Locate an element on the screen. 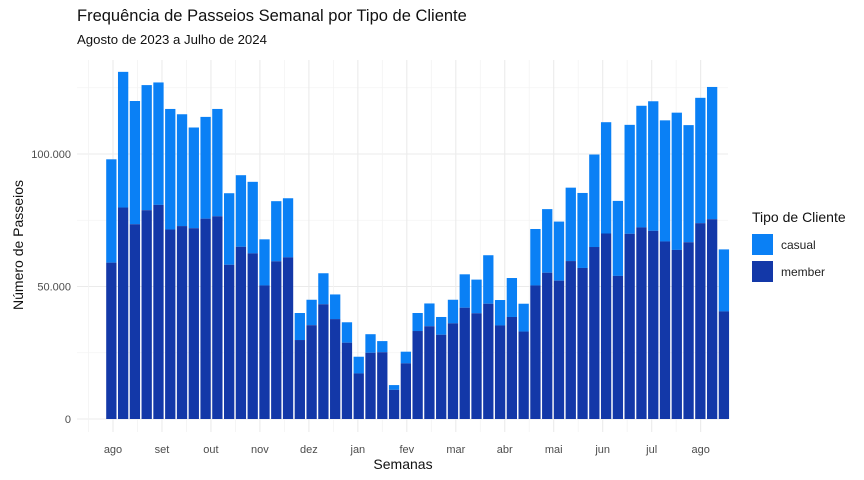 This screenshot has height=480, width=864. x-tick-label: fev is located at coordinates (406, 450).